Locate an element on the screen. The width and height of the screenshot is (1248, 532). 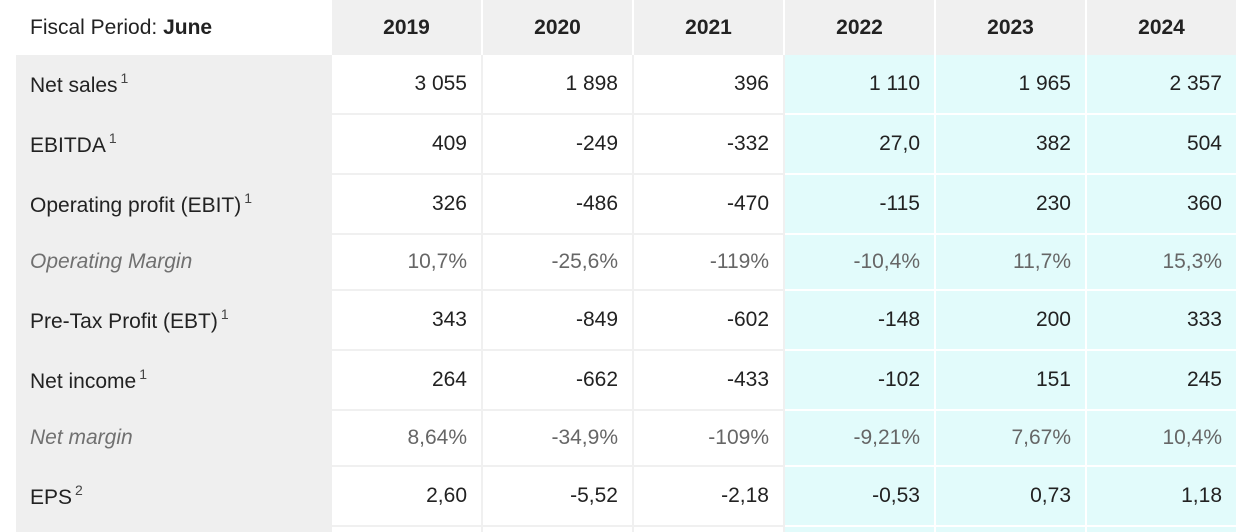
row-label is located at coordinates (174, 529).